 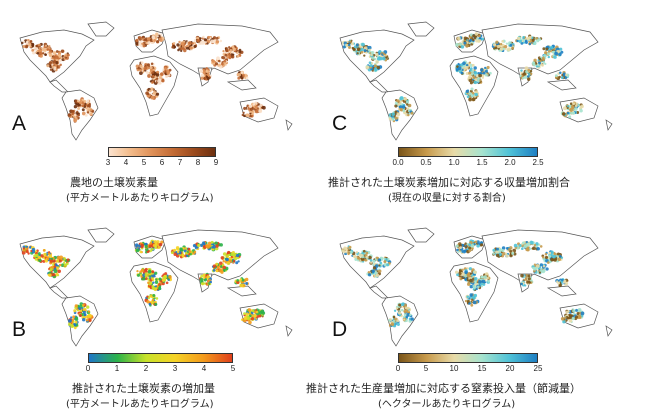 I want to click on world-map-yield-increase, so click(x=476, y=81).